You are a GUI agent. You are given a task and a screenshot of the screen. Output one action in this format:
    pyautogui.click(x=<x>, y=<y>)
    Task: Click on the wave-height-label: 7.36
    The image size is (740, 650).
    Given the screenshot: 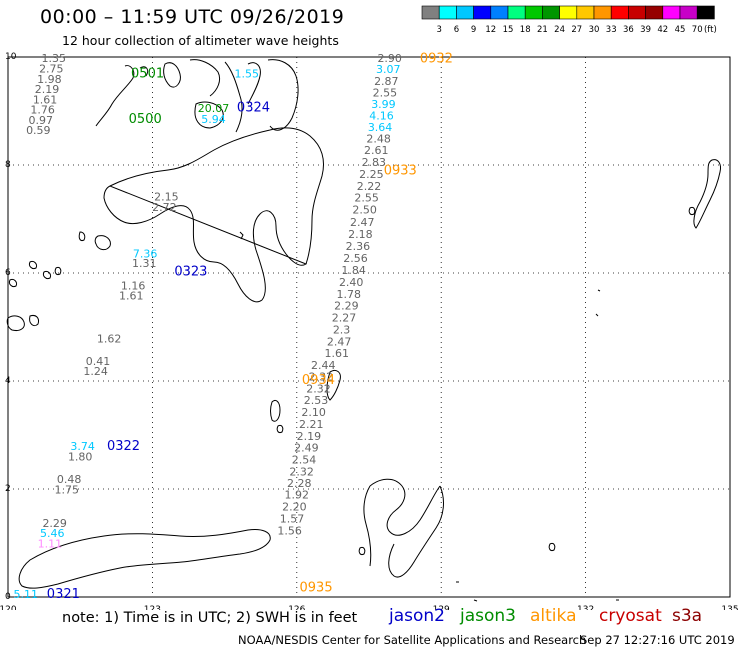 What is the action you would take?
    pyautogui.click(x=145, y=253)
    